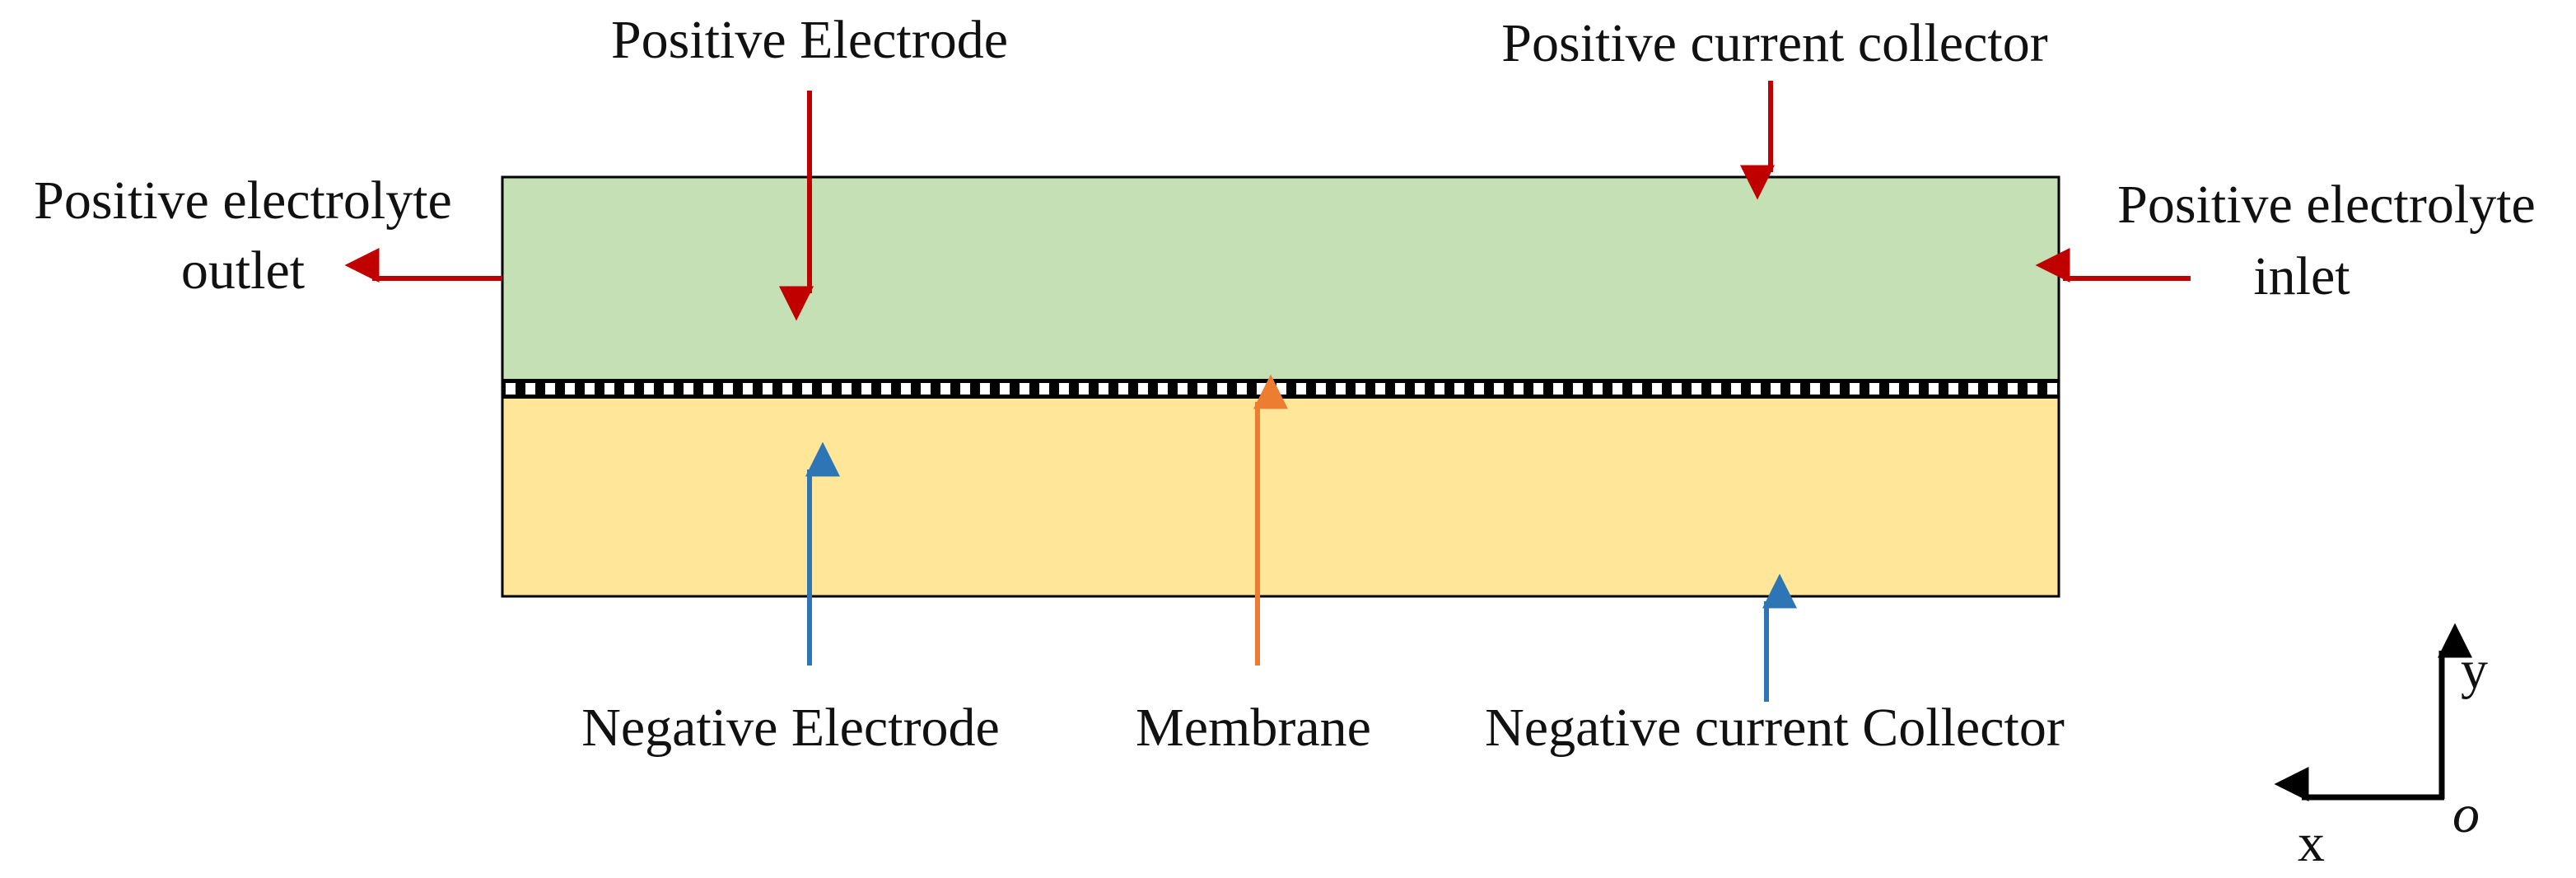 This screenshot has height=878, width=2576. What do you see at coordinates (243, 271) in the screenshot?
I see `positive-outlet-label-line2: outlet` at bounding box center [243, 271].